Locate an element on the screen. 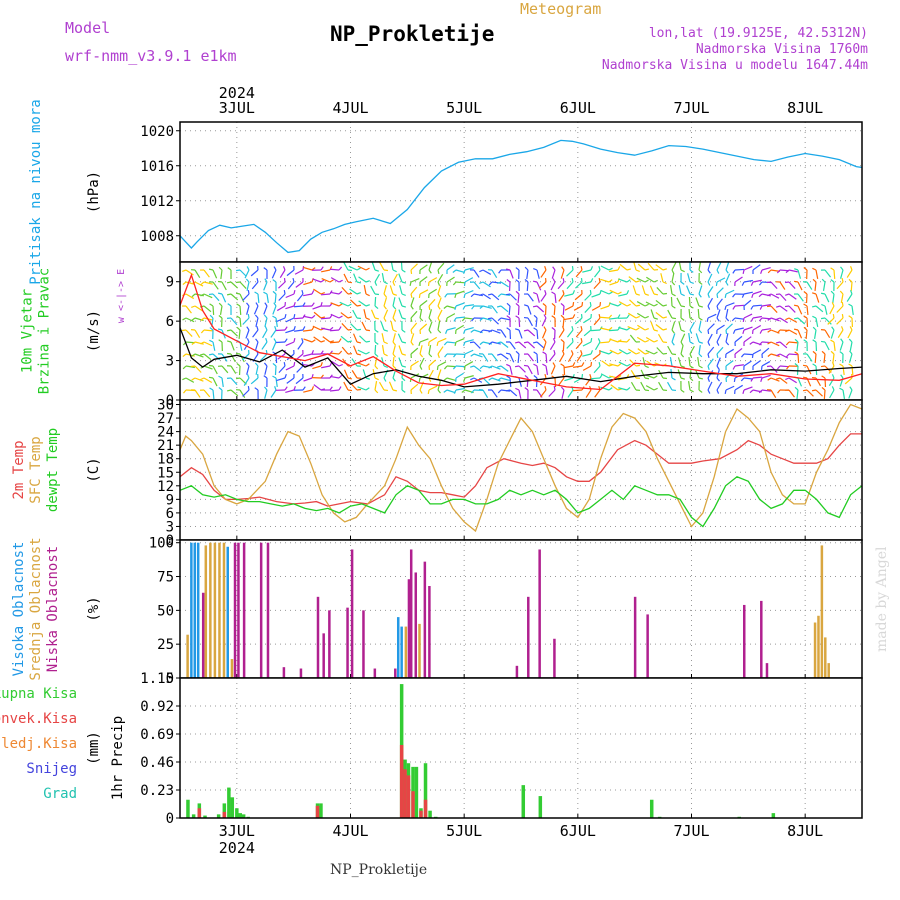 This screenshot has width=900, height=900. y-axis-label: 1hr Precip is located at coordinates (118, 758).